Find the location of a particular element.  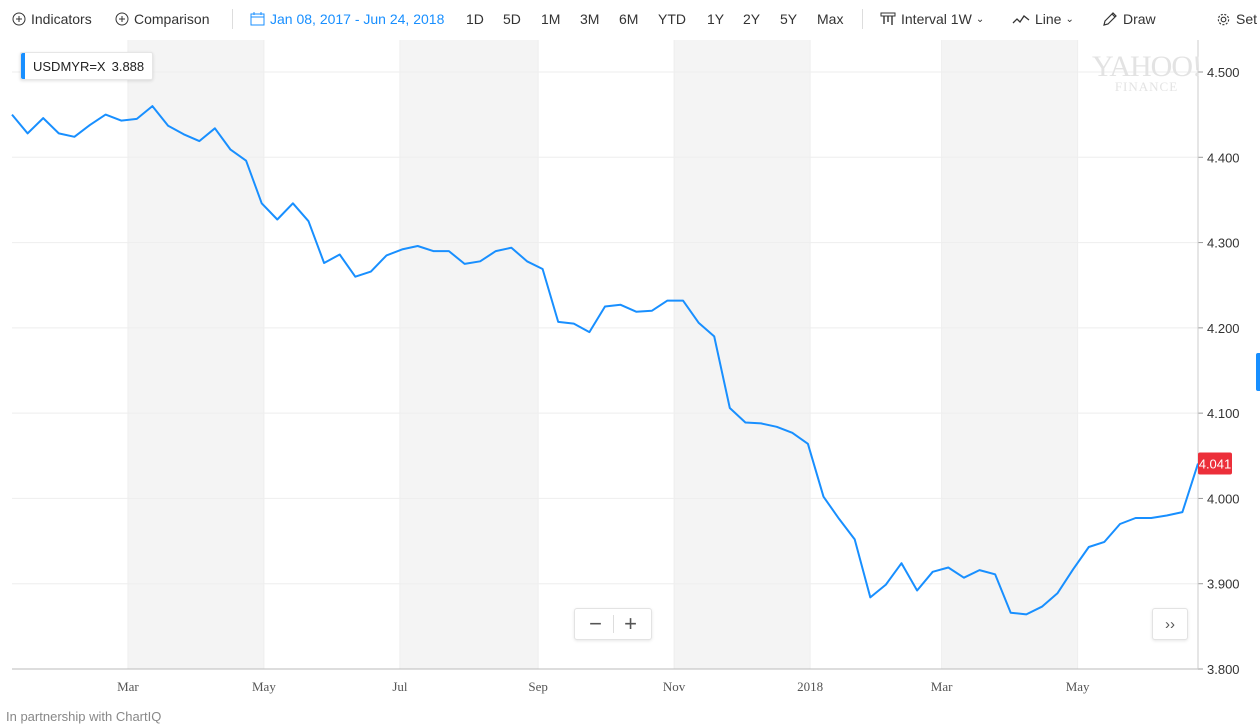

x-tick-label: Nov is located at coordinates (674, 686).